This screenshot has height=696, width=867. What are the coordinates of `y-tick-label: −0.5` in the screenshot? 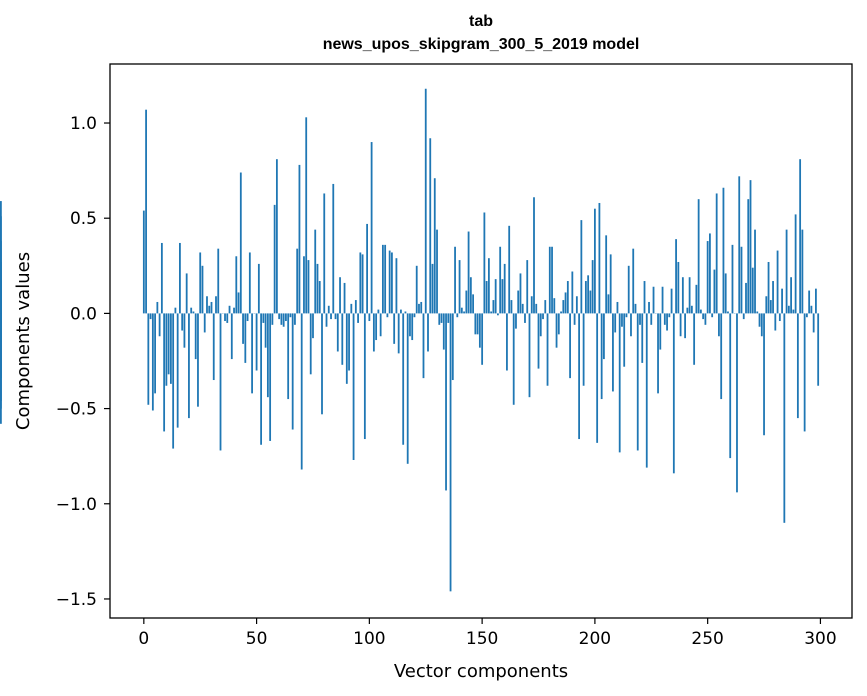 It's located at (76, 410).